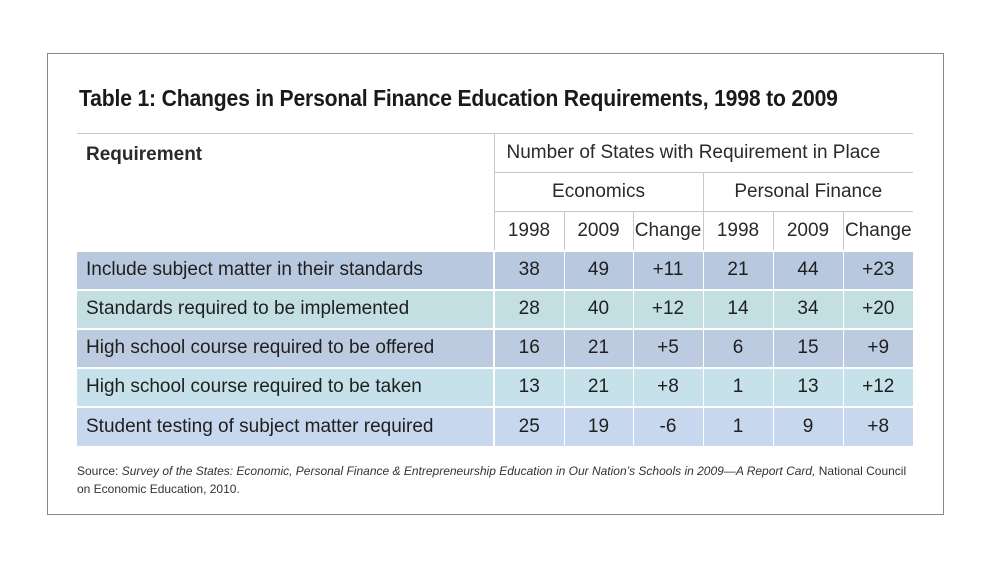  Describe the element at coordinates (285, 192) in the screenshot. I see `requirement-column-header: Requirement` at that location.